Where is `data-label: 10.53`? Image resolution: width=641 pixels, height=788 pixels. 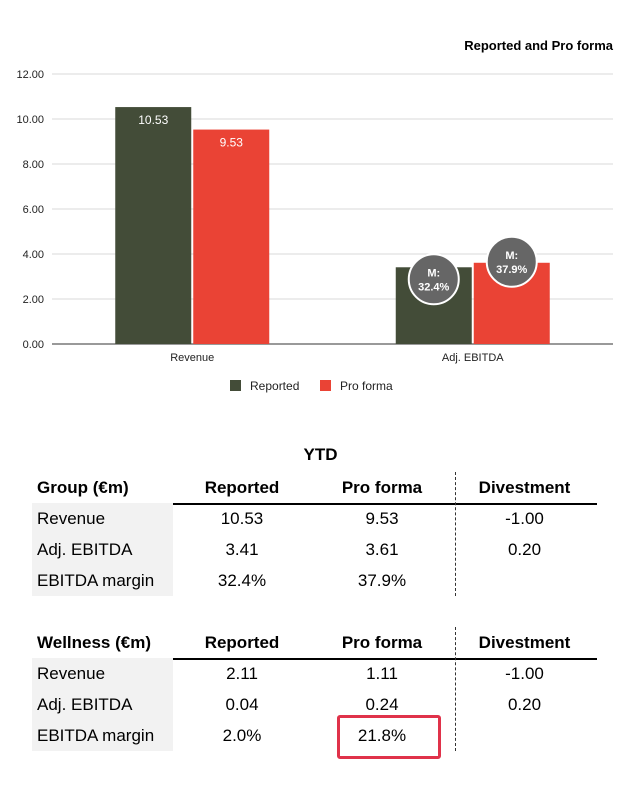 data-label: 10.53 is located at coordinates (153, 120).